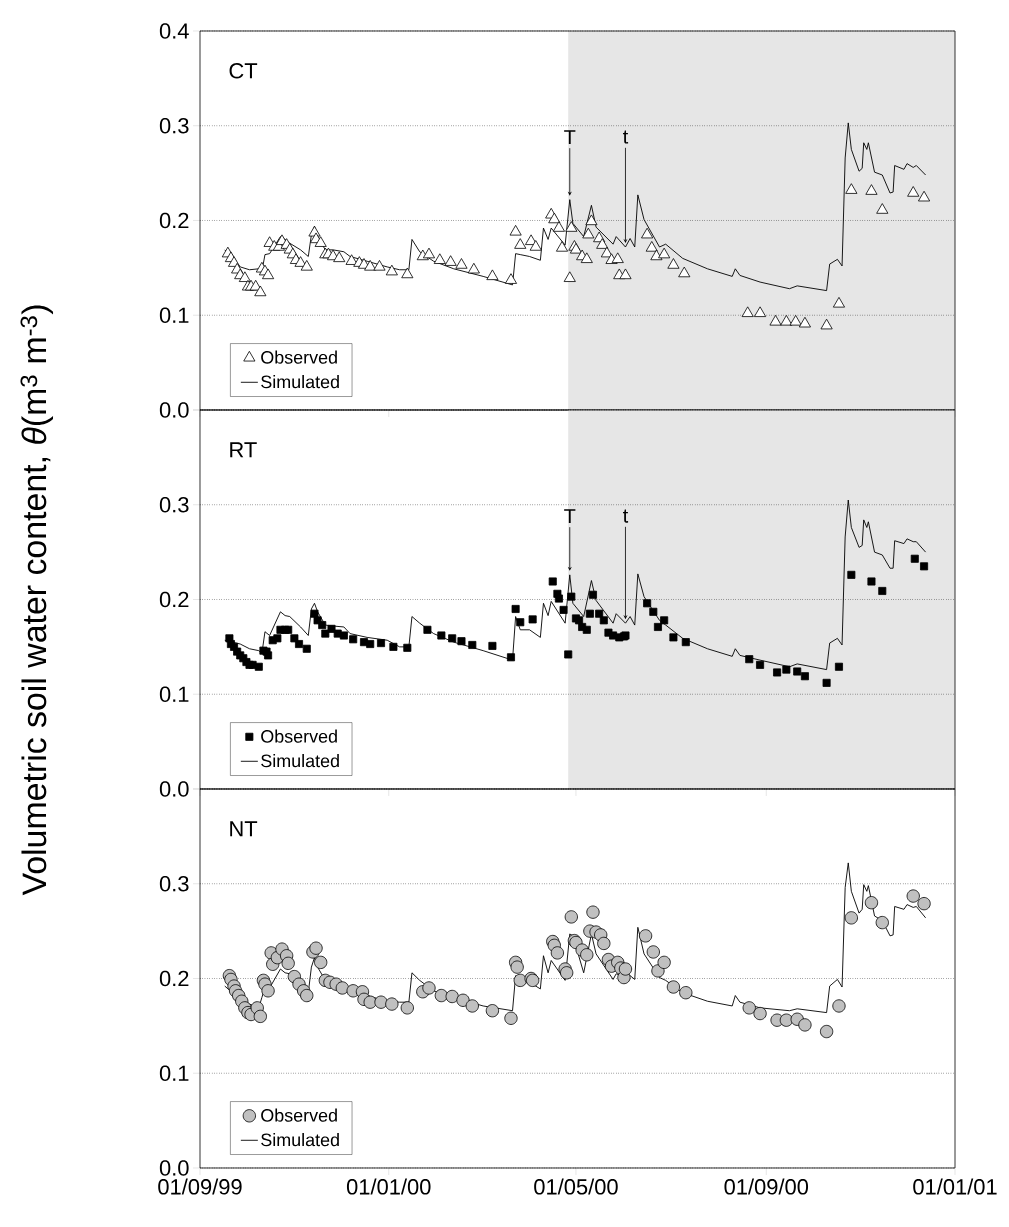 The width and height of the screenshot is (1009, 1227). What do you see at coordinates (388, 1186) in the screenshot?
I see `x-tick-label: 01/01/00` at bounding box center [388, 1186].